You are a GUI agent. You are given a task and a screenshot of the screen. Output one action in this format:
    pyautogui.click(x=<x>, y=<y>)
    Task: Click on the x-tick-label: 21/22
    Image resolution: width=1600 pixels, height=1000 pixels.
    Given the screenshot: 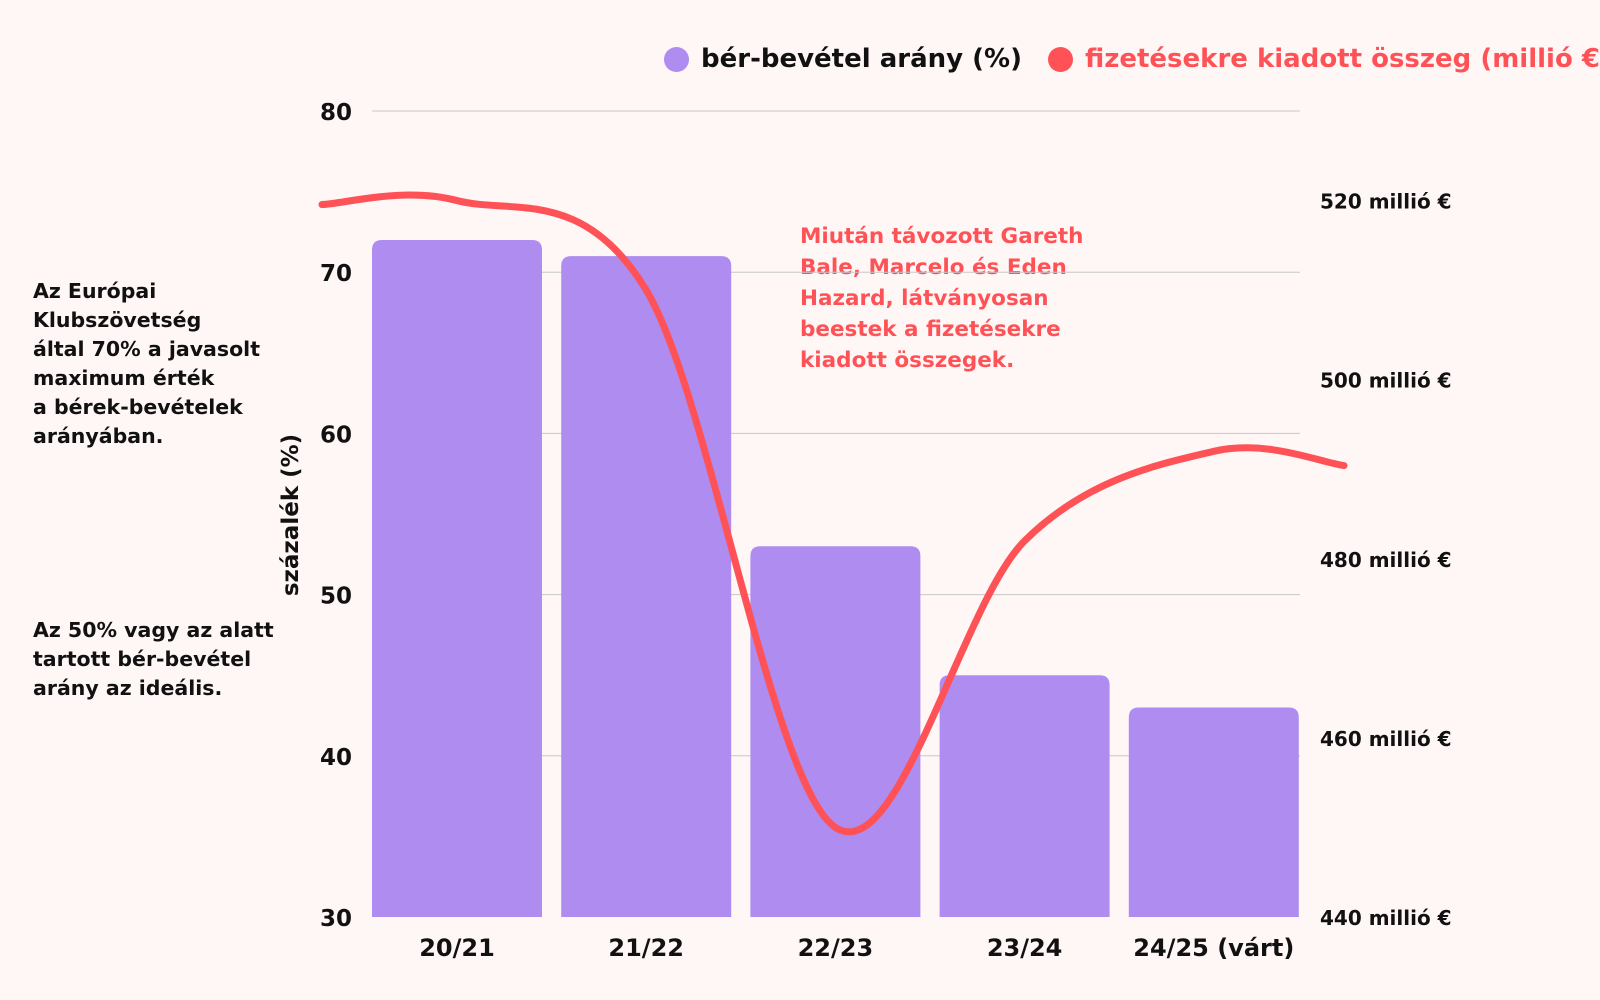 What is the action you would take?
    pyautogui.click(x=646, y=948)
    